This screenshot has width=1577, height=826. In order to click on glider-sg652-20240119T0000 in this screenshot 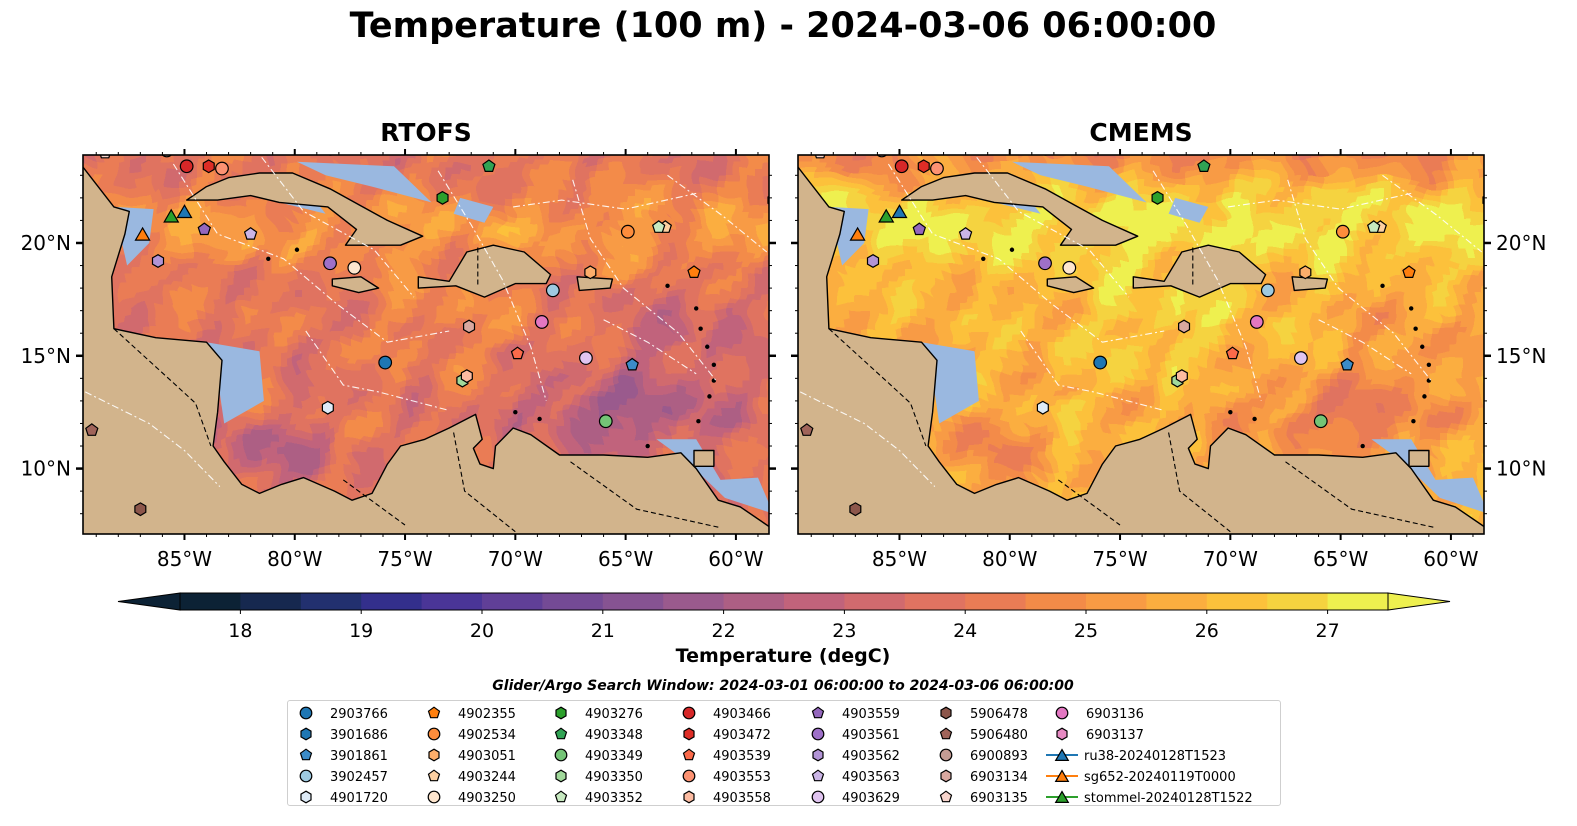, I will do `click(857, 233)`.